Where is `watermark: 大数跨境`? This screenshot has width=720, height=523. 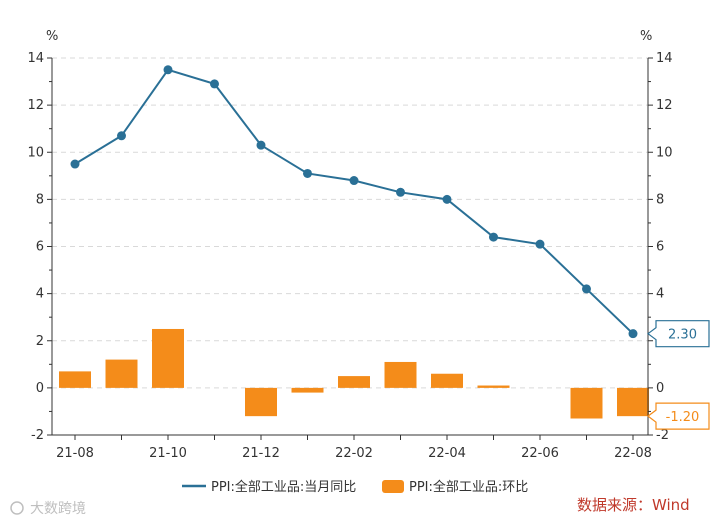
watermark: 大数跨境 is located at coordinates (48, 509).